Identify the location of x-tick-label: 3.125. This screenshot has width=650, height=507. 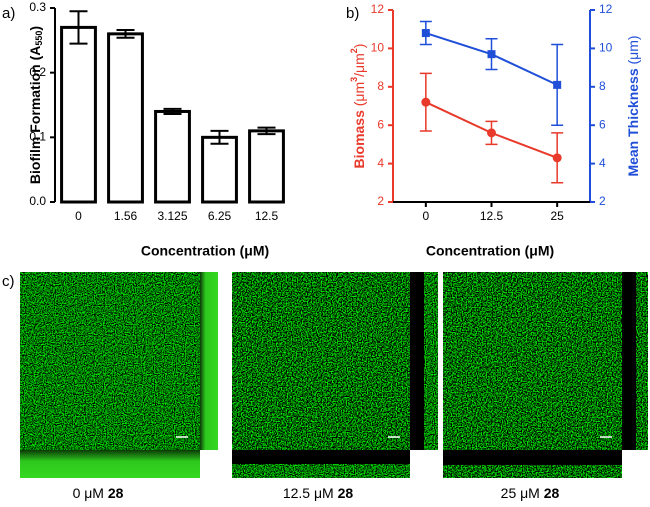
(172, 216).